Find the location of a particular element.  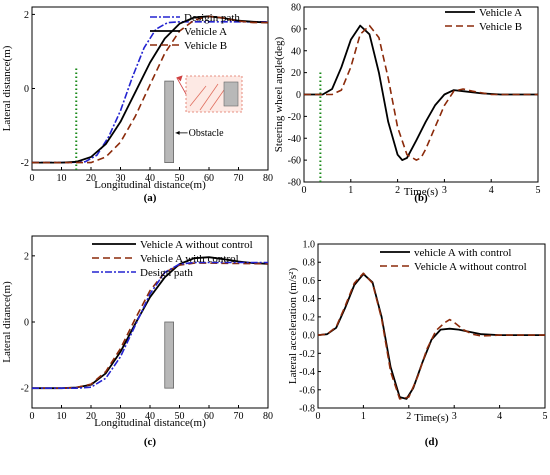

y-tick-label: 0.4 is located at coordinates (309, 299).